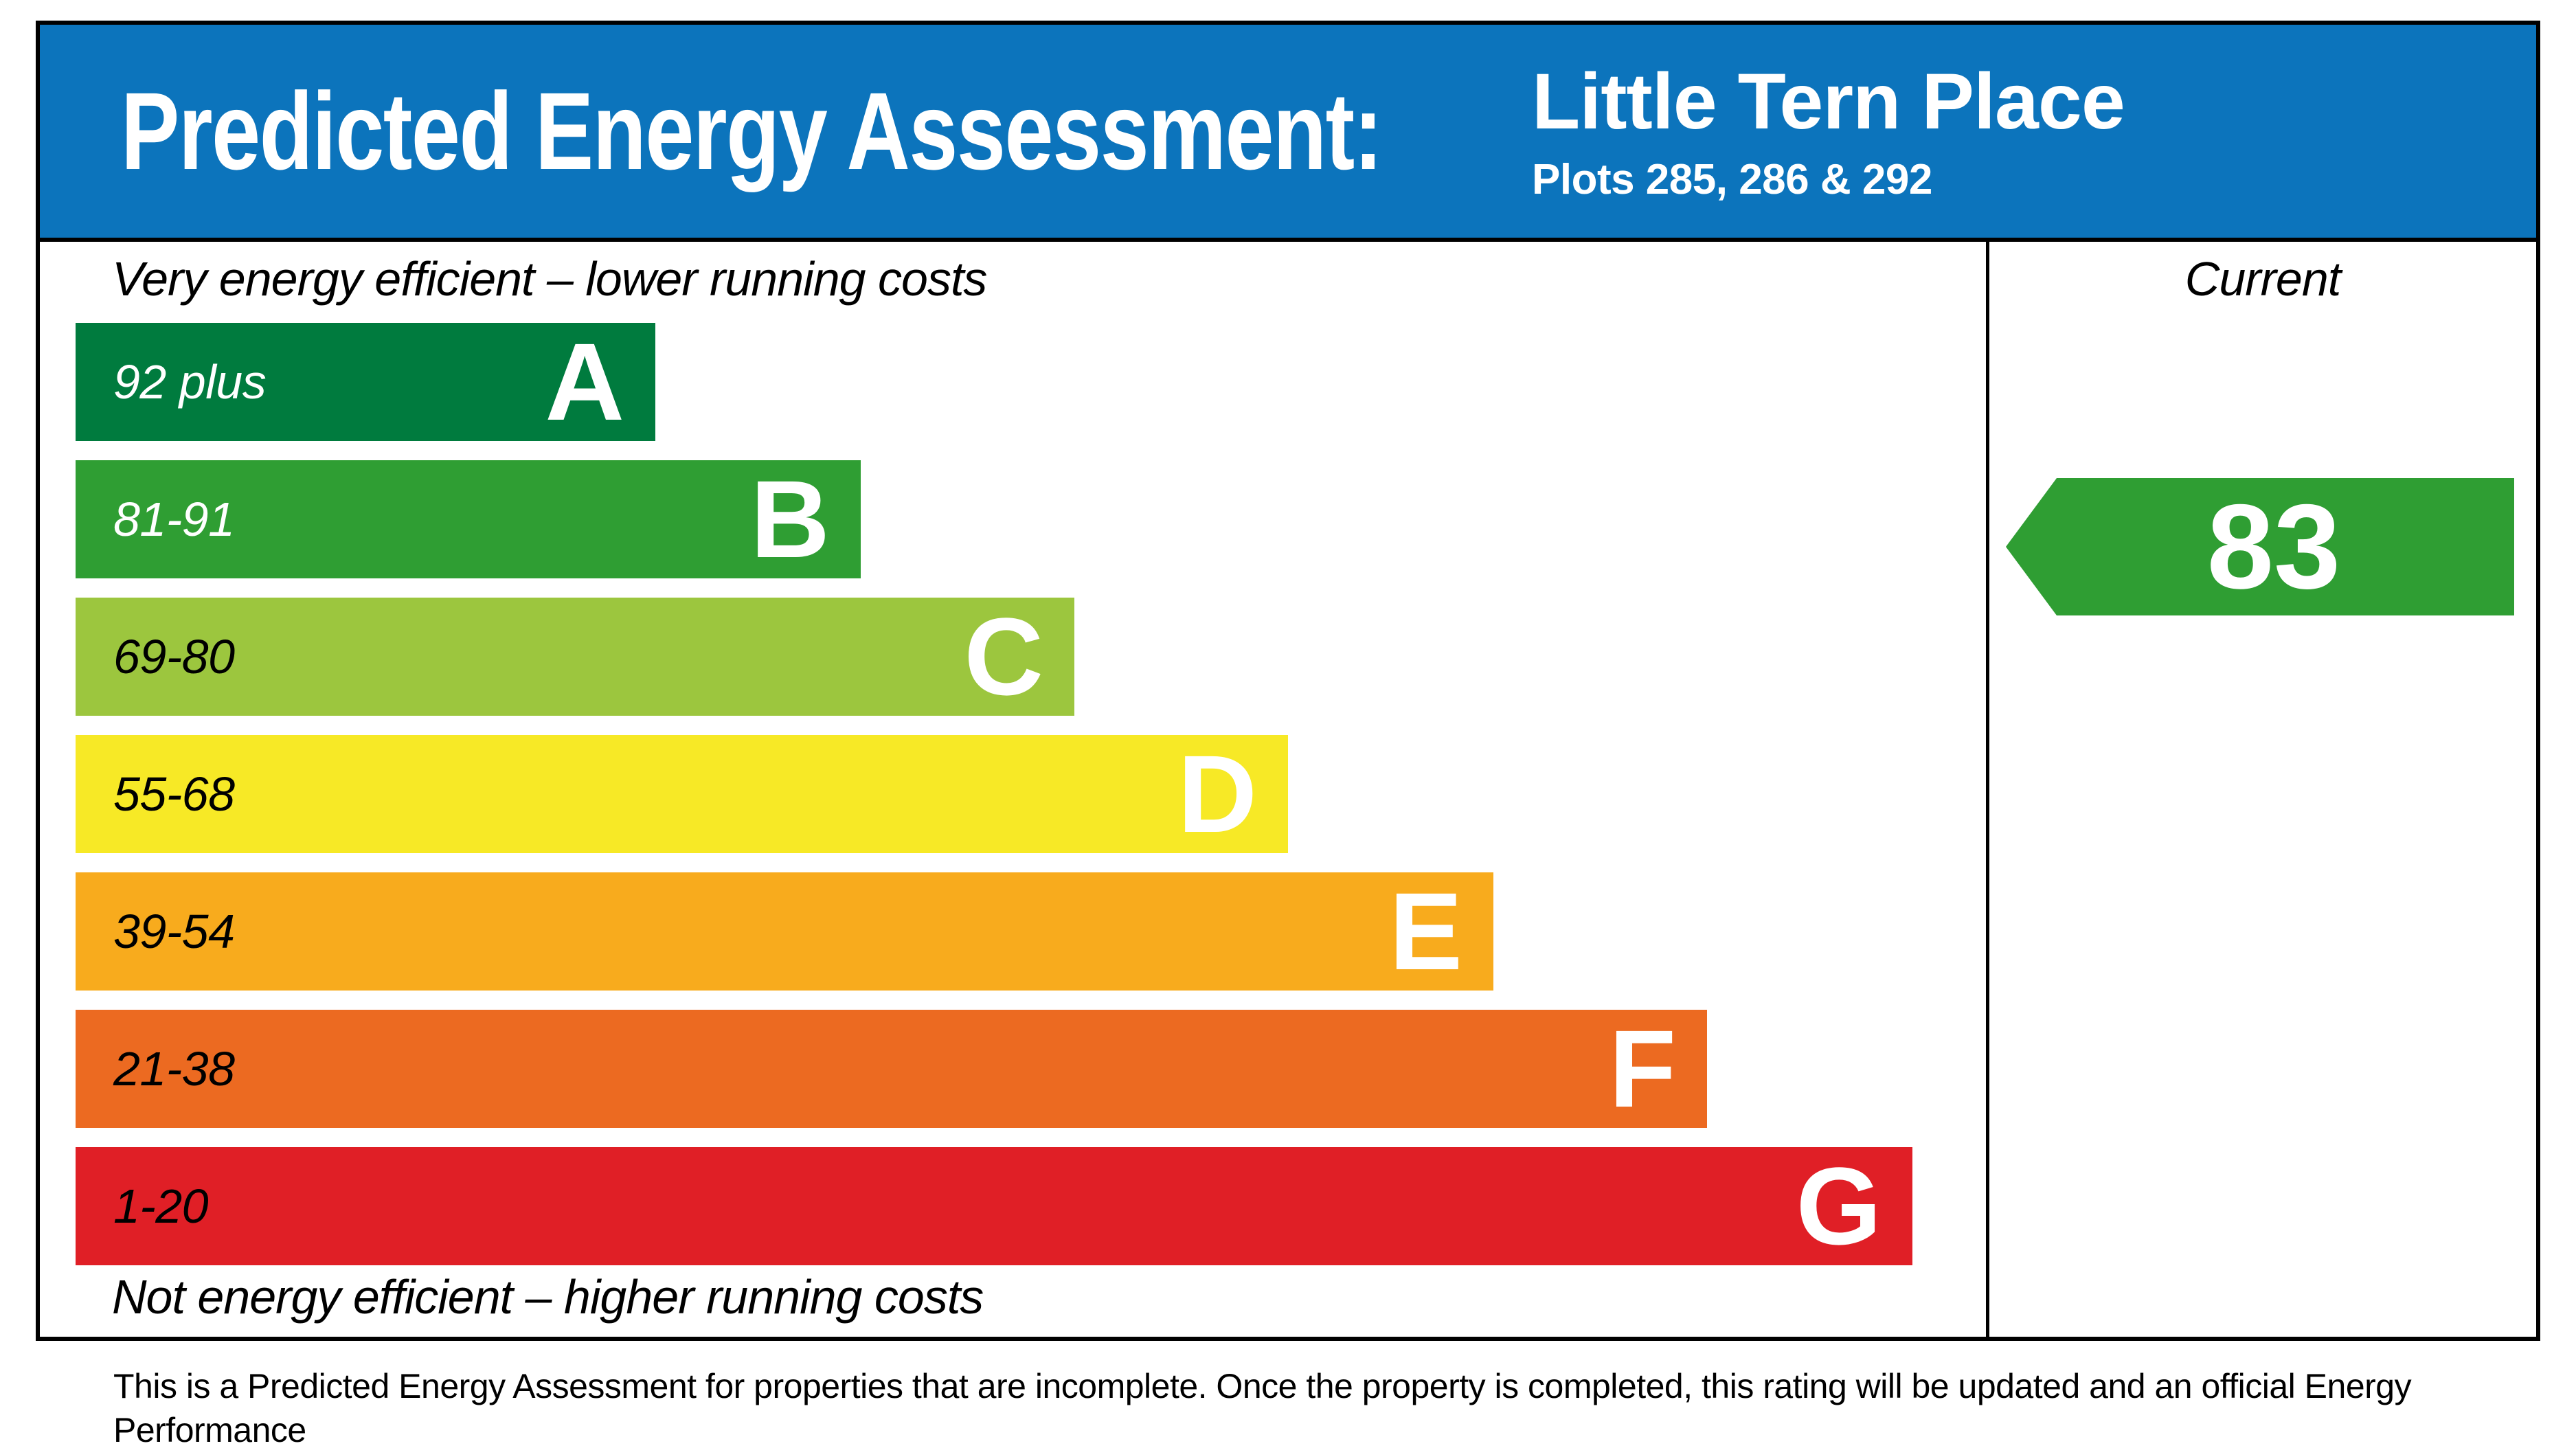  Describe the element at coordinates (682, 794) in the screenshot. I see `band-bar: 55-68 D` at that location.